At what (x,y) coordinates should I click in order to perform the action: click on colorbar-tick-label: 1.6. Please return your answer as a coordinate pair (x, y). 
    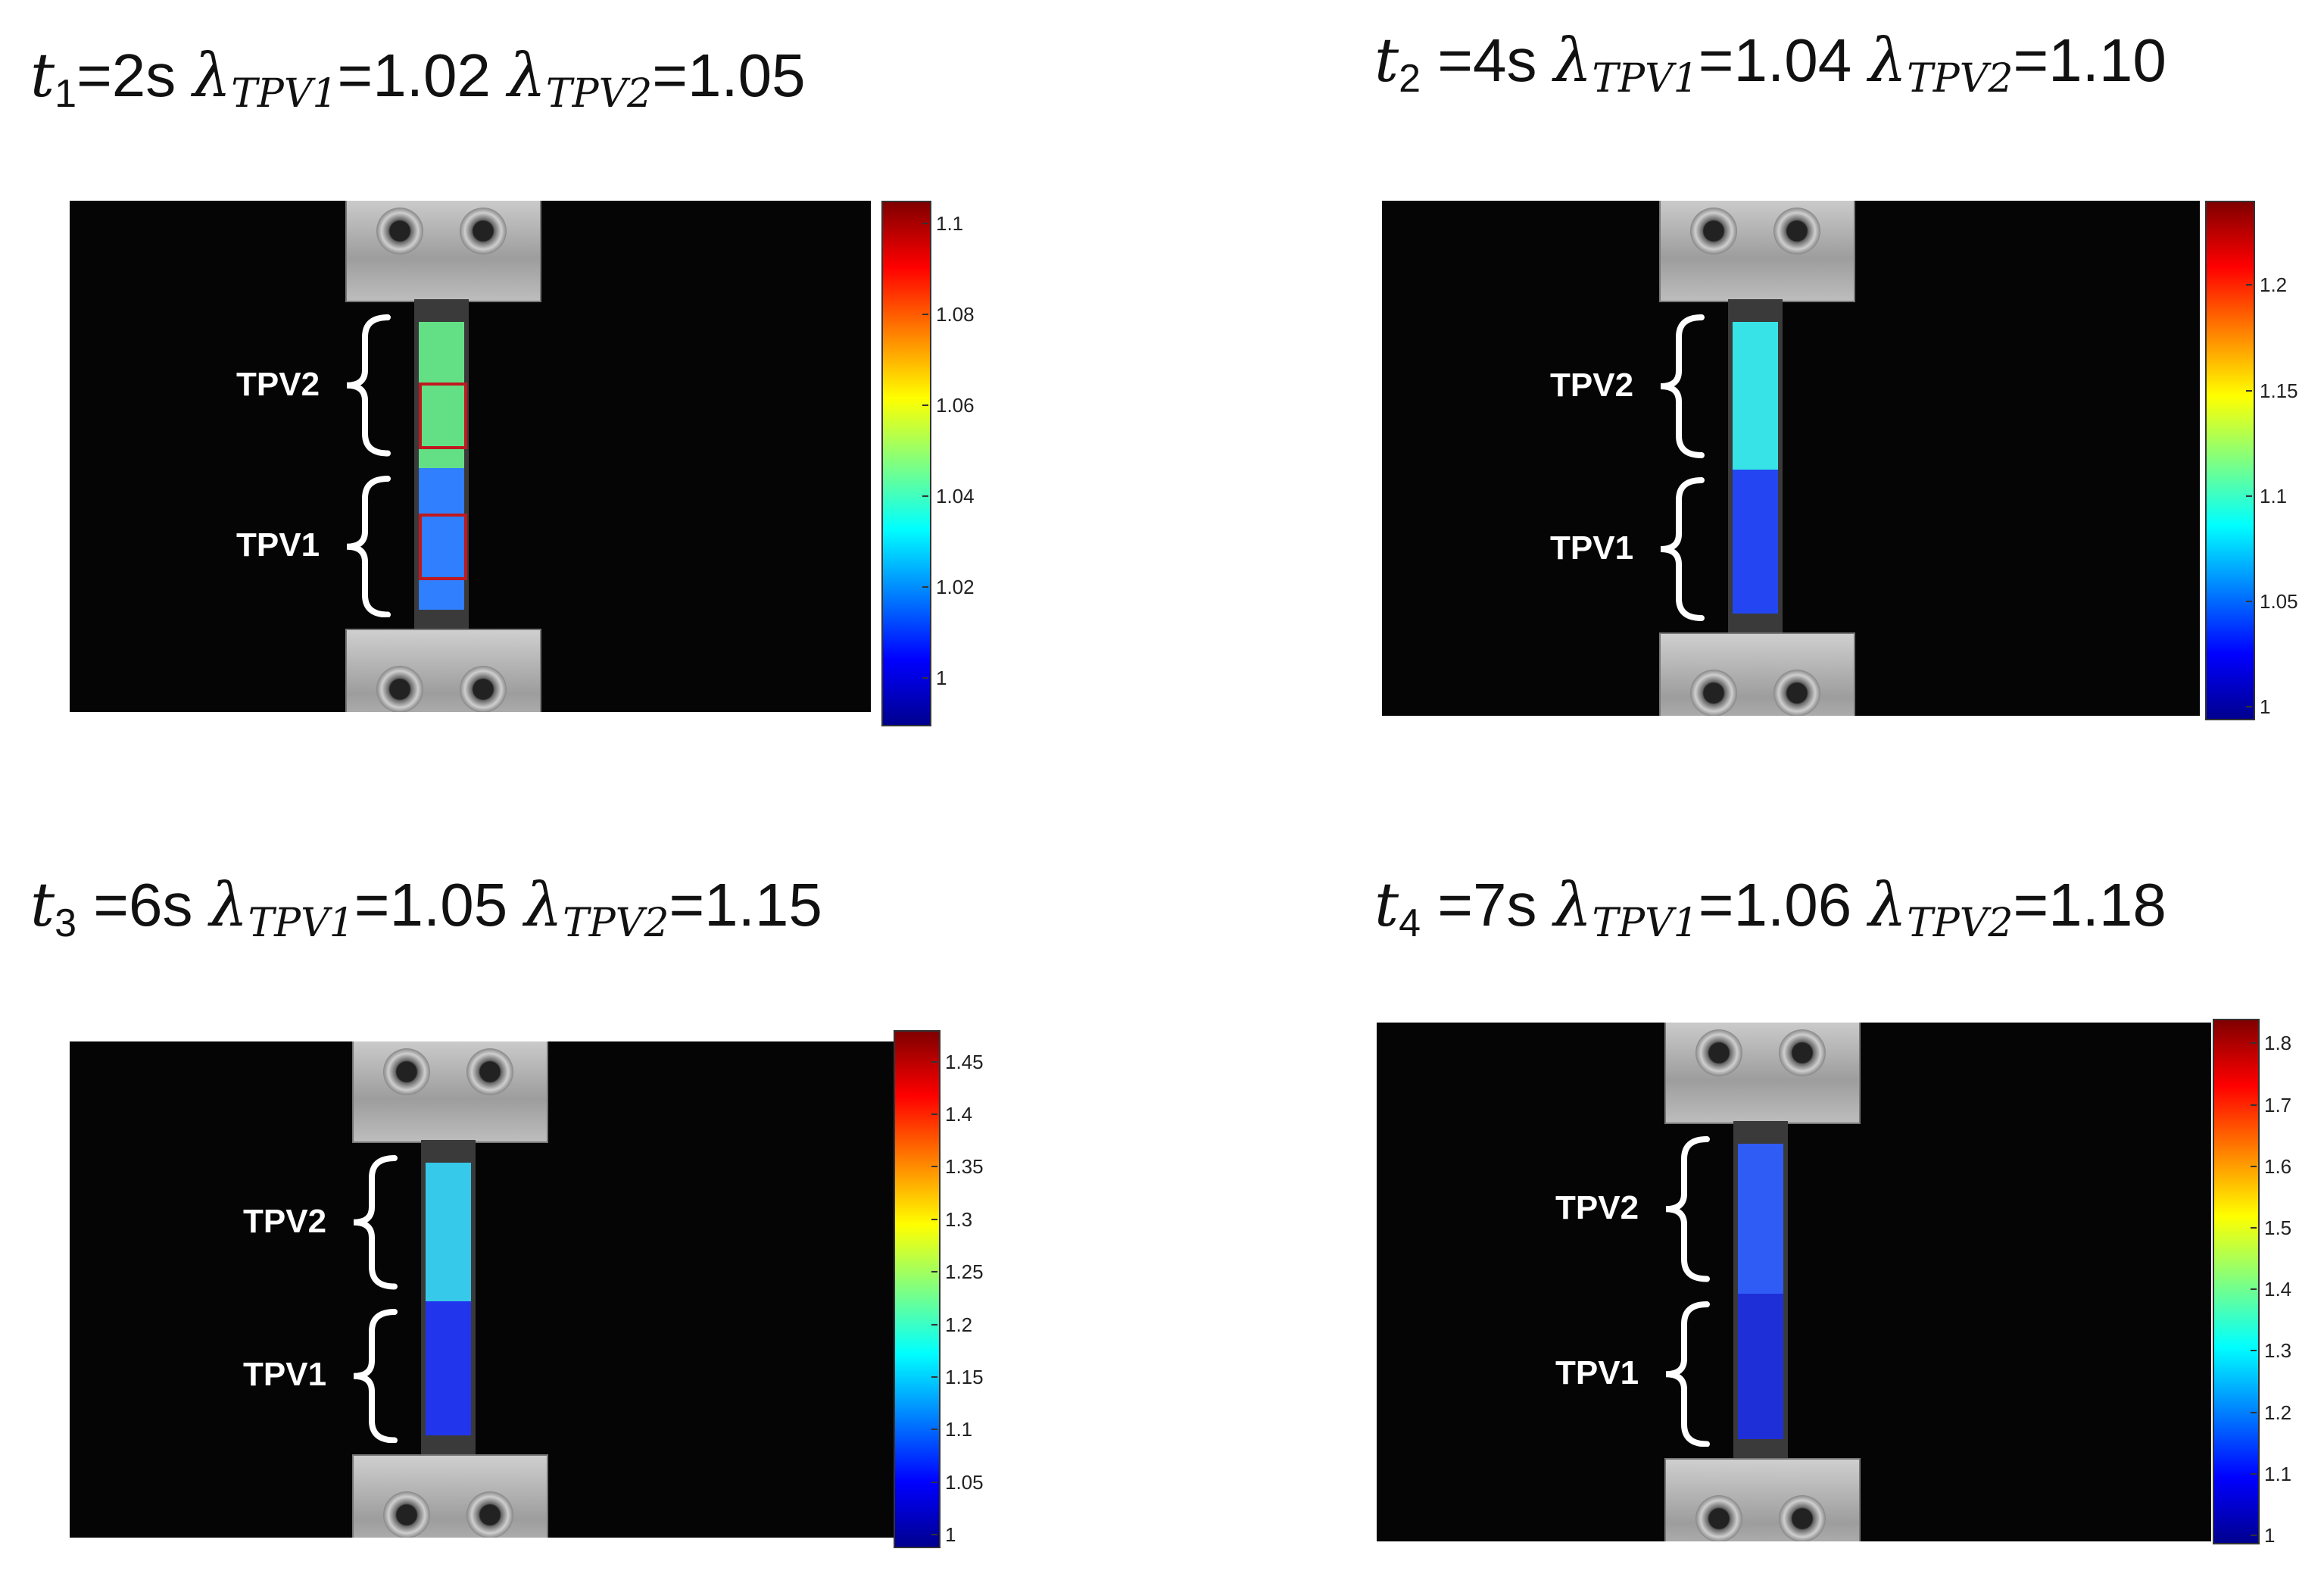
    Looking at the image, I should click on (2278, 1166).